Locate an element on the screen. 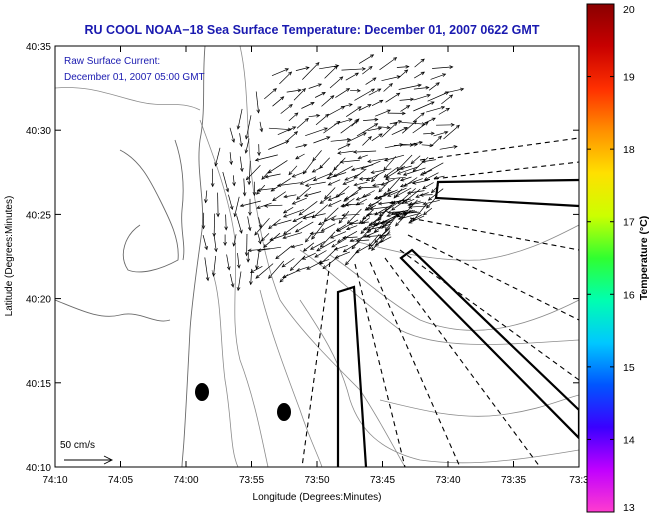  colorbar-tick-label: 15 is located at coordinates (629, 368).